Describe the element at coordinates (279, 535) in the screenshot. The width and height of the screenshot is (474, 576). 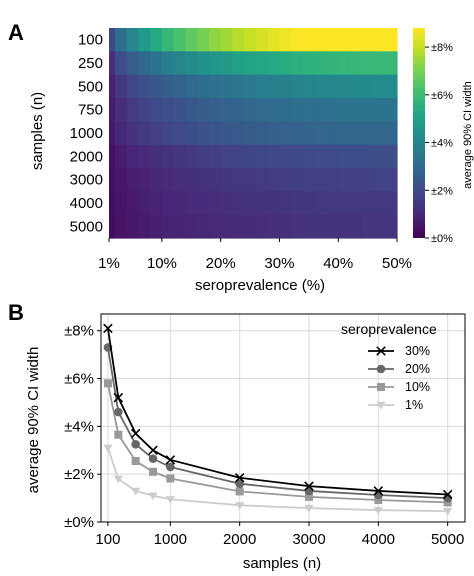
I see `line-chart-x-tick-labels: 100 1000 2000 3000 4000 5000` at that location.